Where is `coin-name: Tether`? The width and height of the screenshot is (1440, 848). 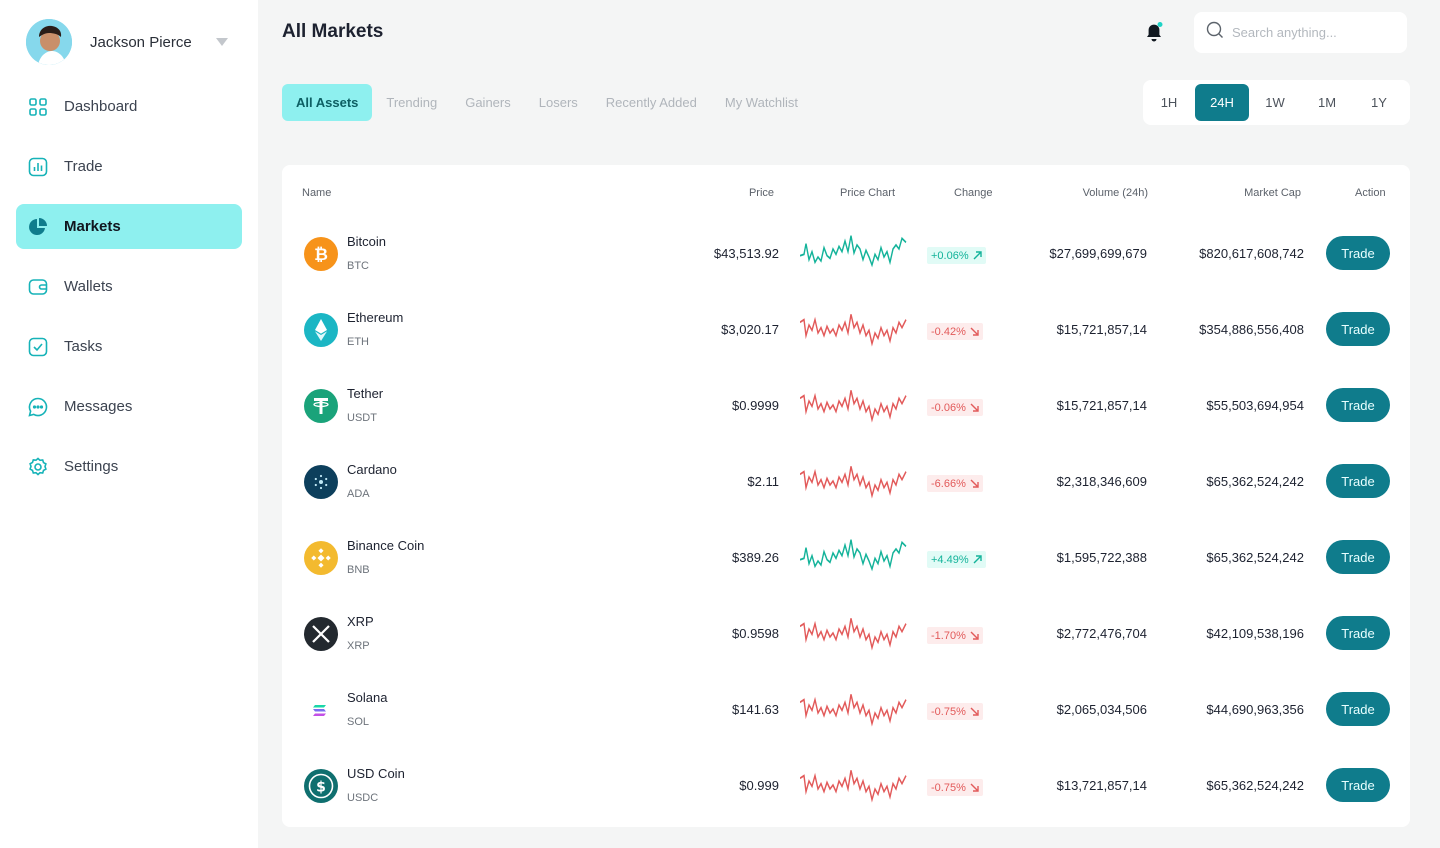 coin-name: Tether is located at coordinates (365, 393).